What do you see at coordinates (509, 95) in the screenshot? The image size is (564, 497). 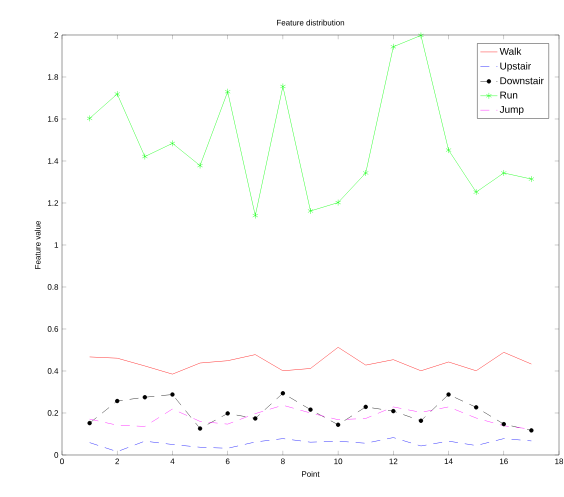 I see `legend-label: Run` at bounding box center [509, 95].